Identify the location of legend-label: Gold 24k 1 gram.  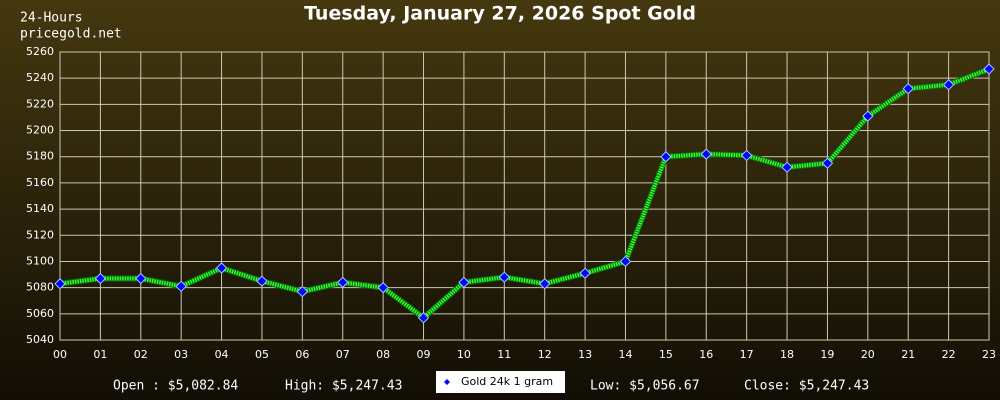
(507, 381).